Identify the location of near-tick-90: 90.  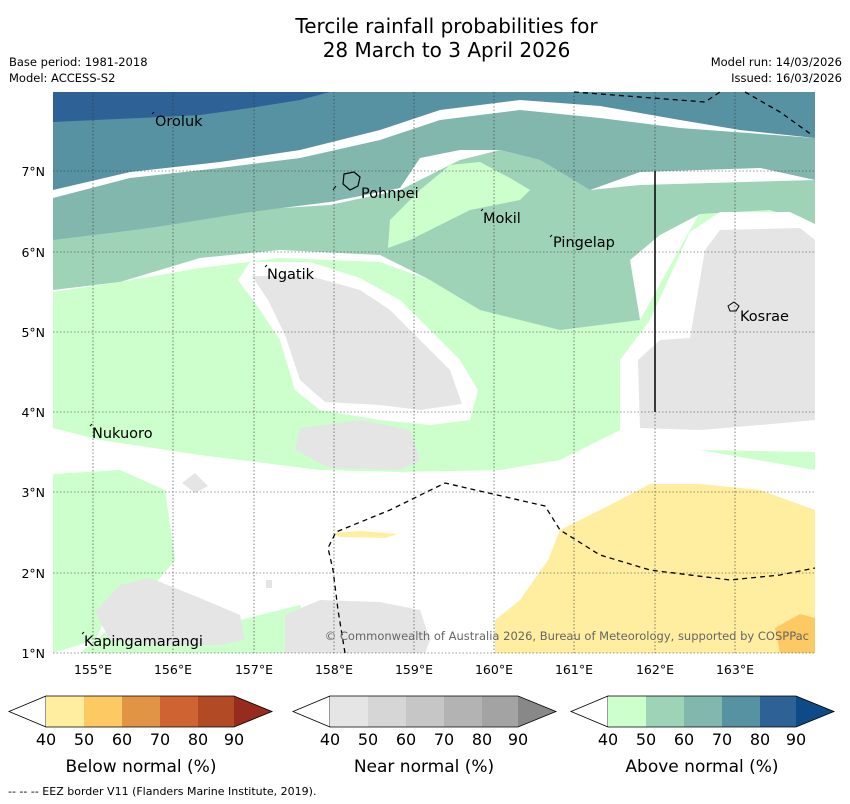
(518, 739).